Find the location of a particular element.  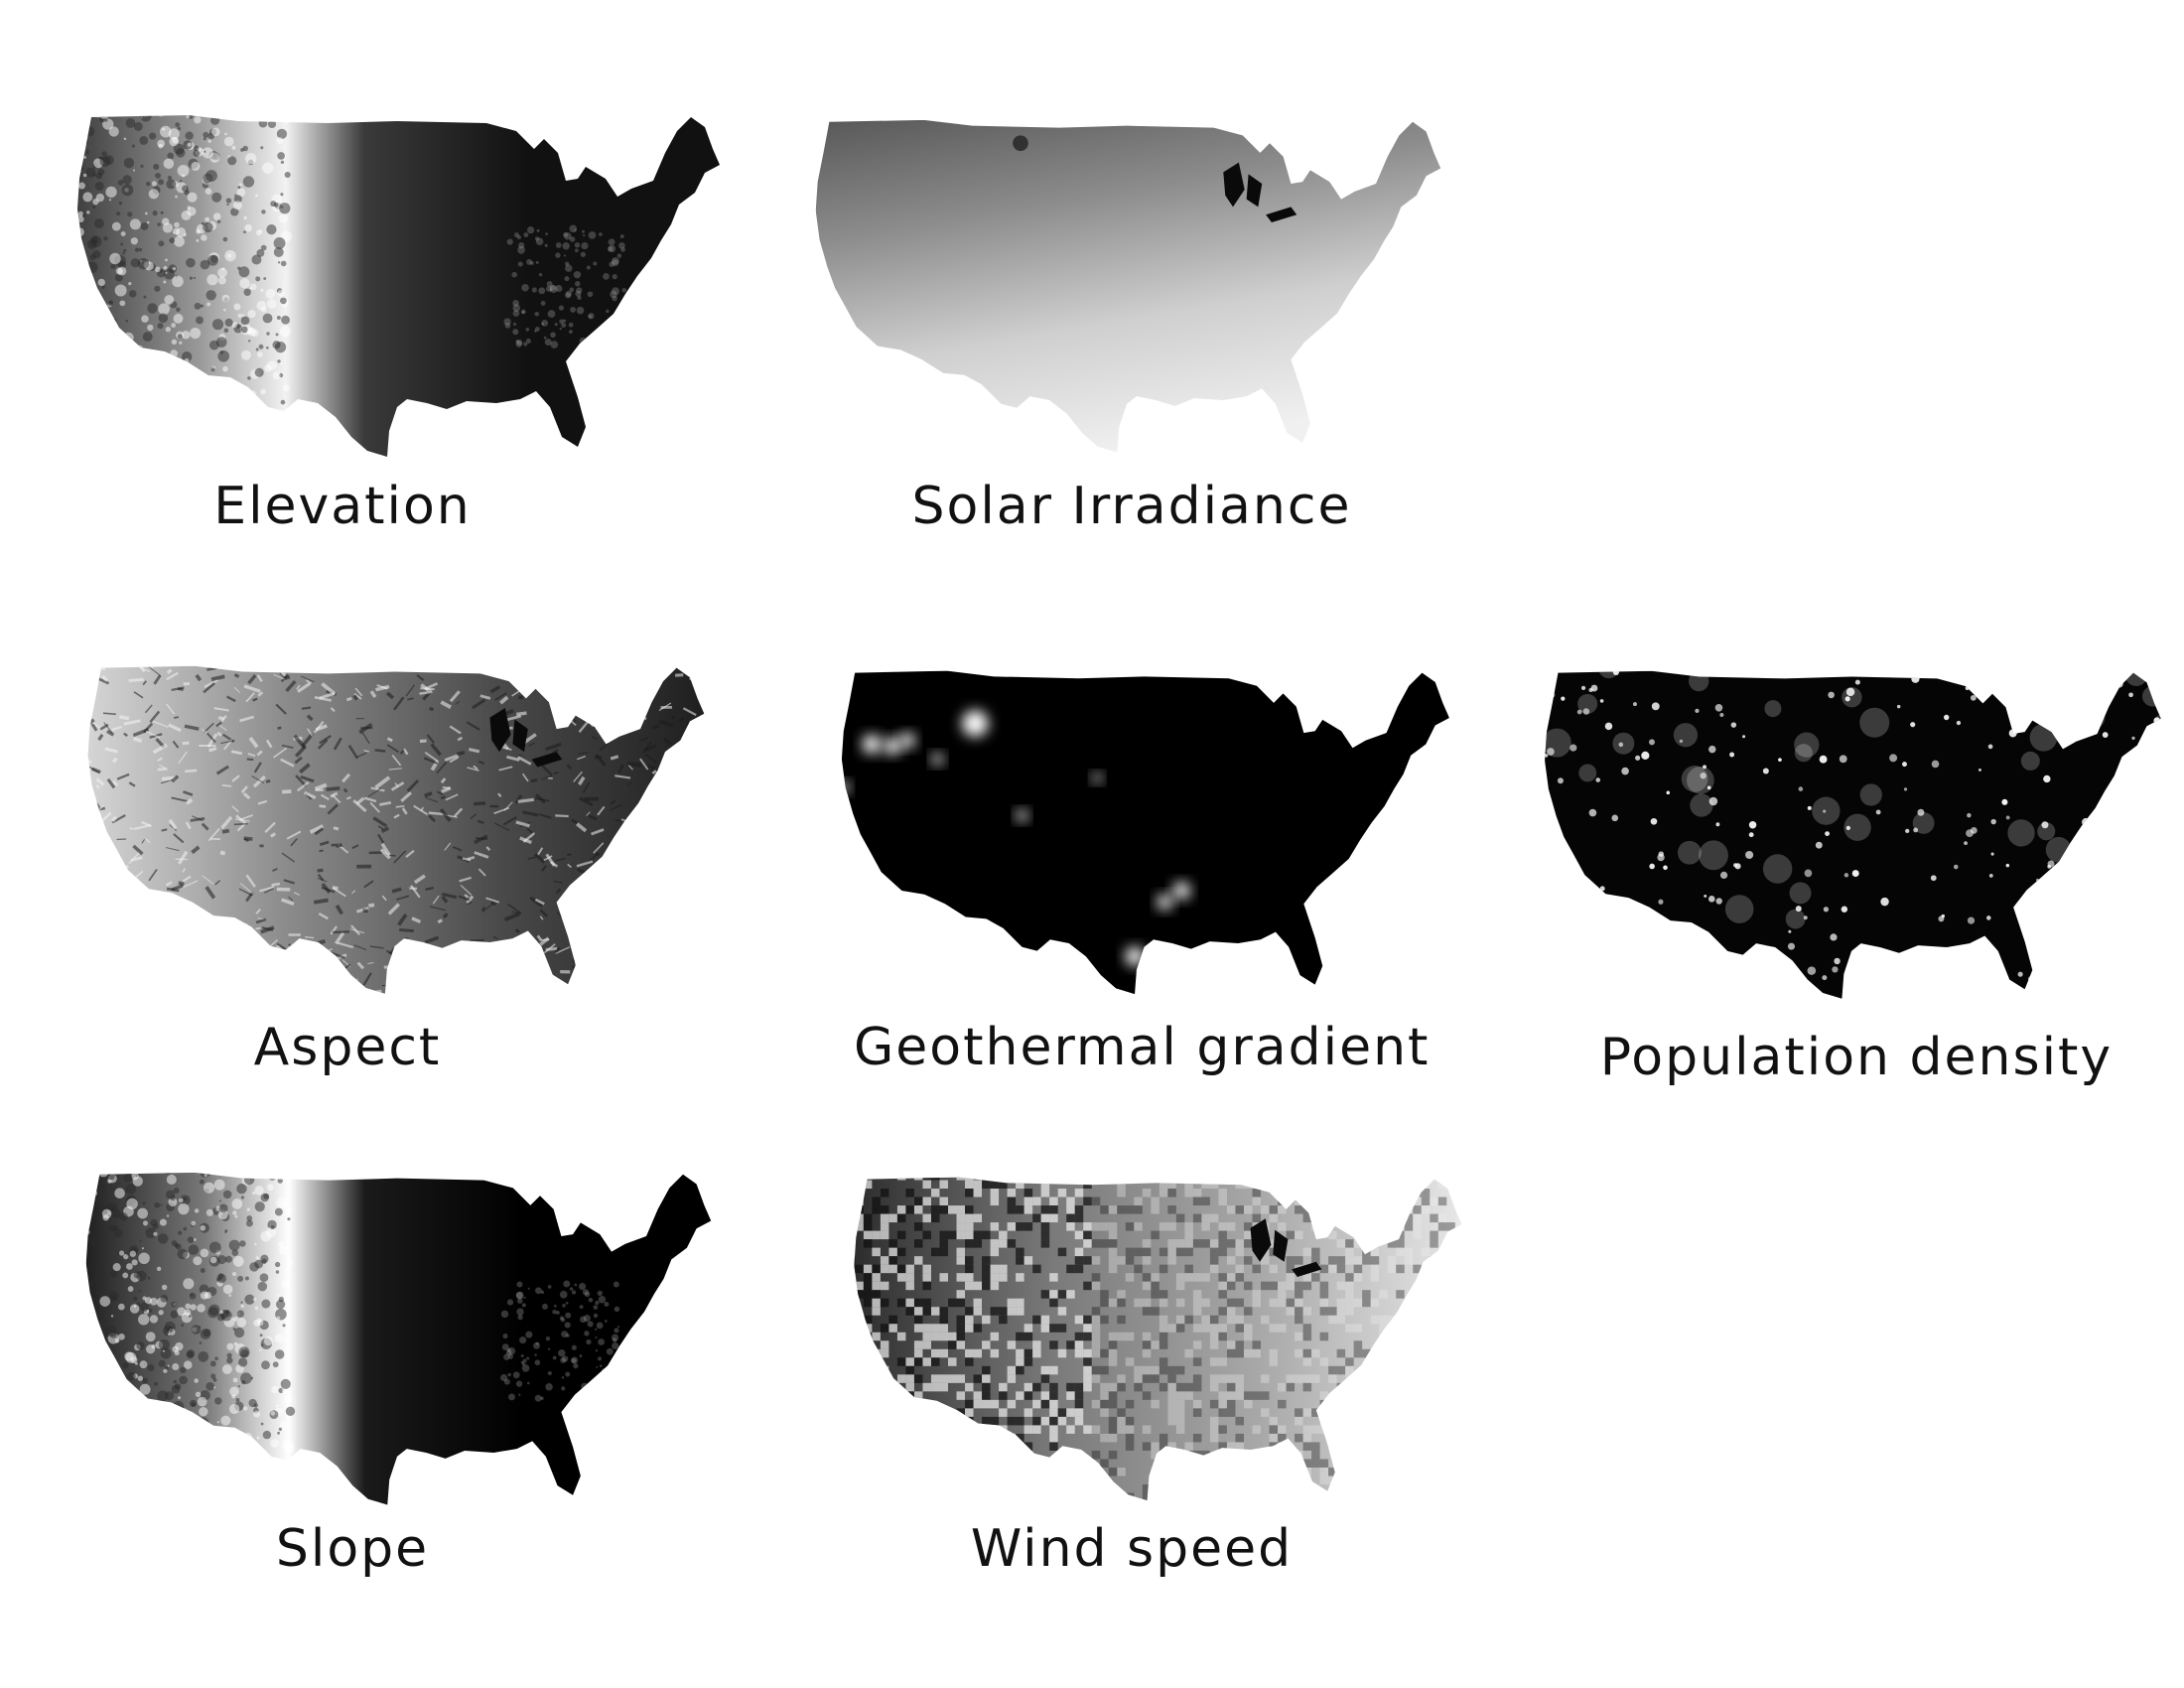

aspect-great-lakes is located at coordinates (526, 737).